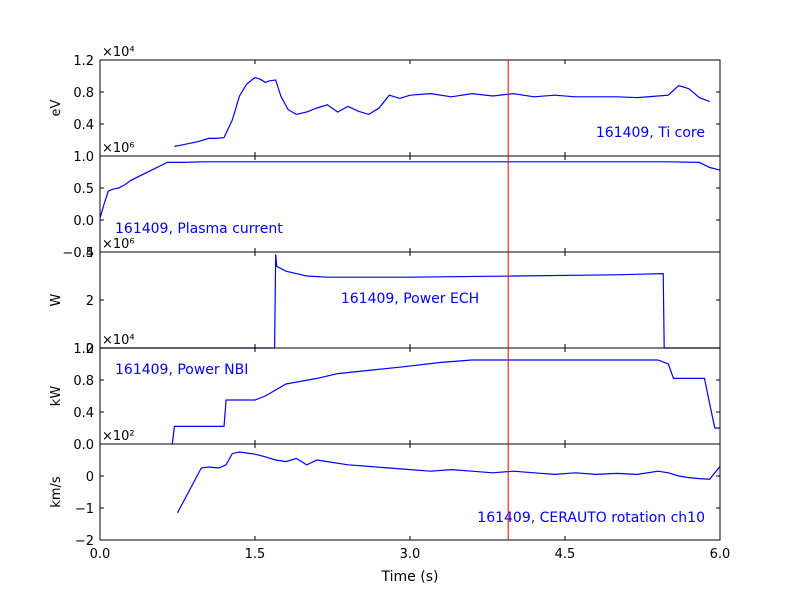  I want to click on series-label: 161409, Ti core, so click(650, 133).